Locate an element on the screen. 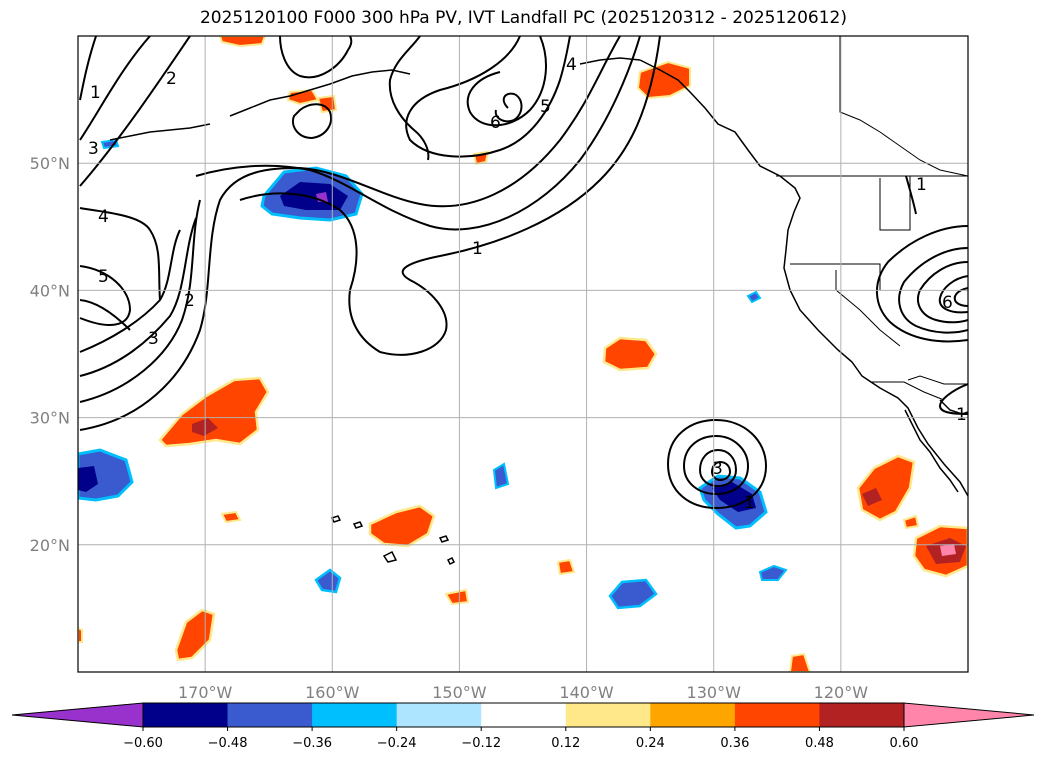  shade-positive-max is located at coordinates (948, 550).